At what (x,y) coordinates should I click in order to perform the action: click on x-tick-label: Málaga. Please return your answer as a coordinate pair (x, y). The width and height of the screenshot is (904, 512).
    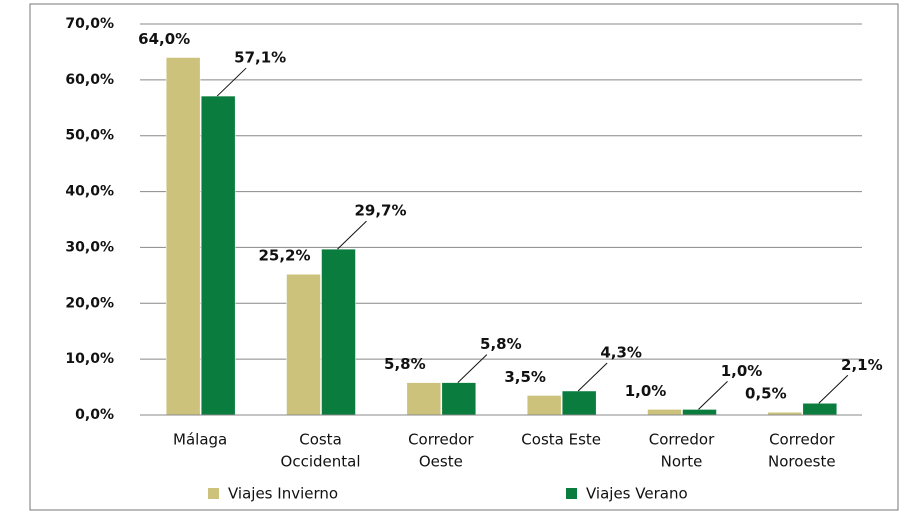
    Looking at the image, I should click on (200, 440).